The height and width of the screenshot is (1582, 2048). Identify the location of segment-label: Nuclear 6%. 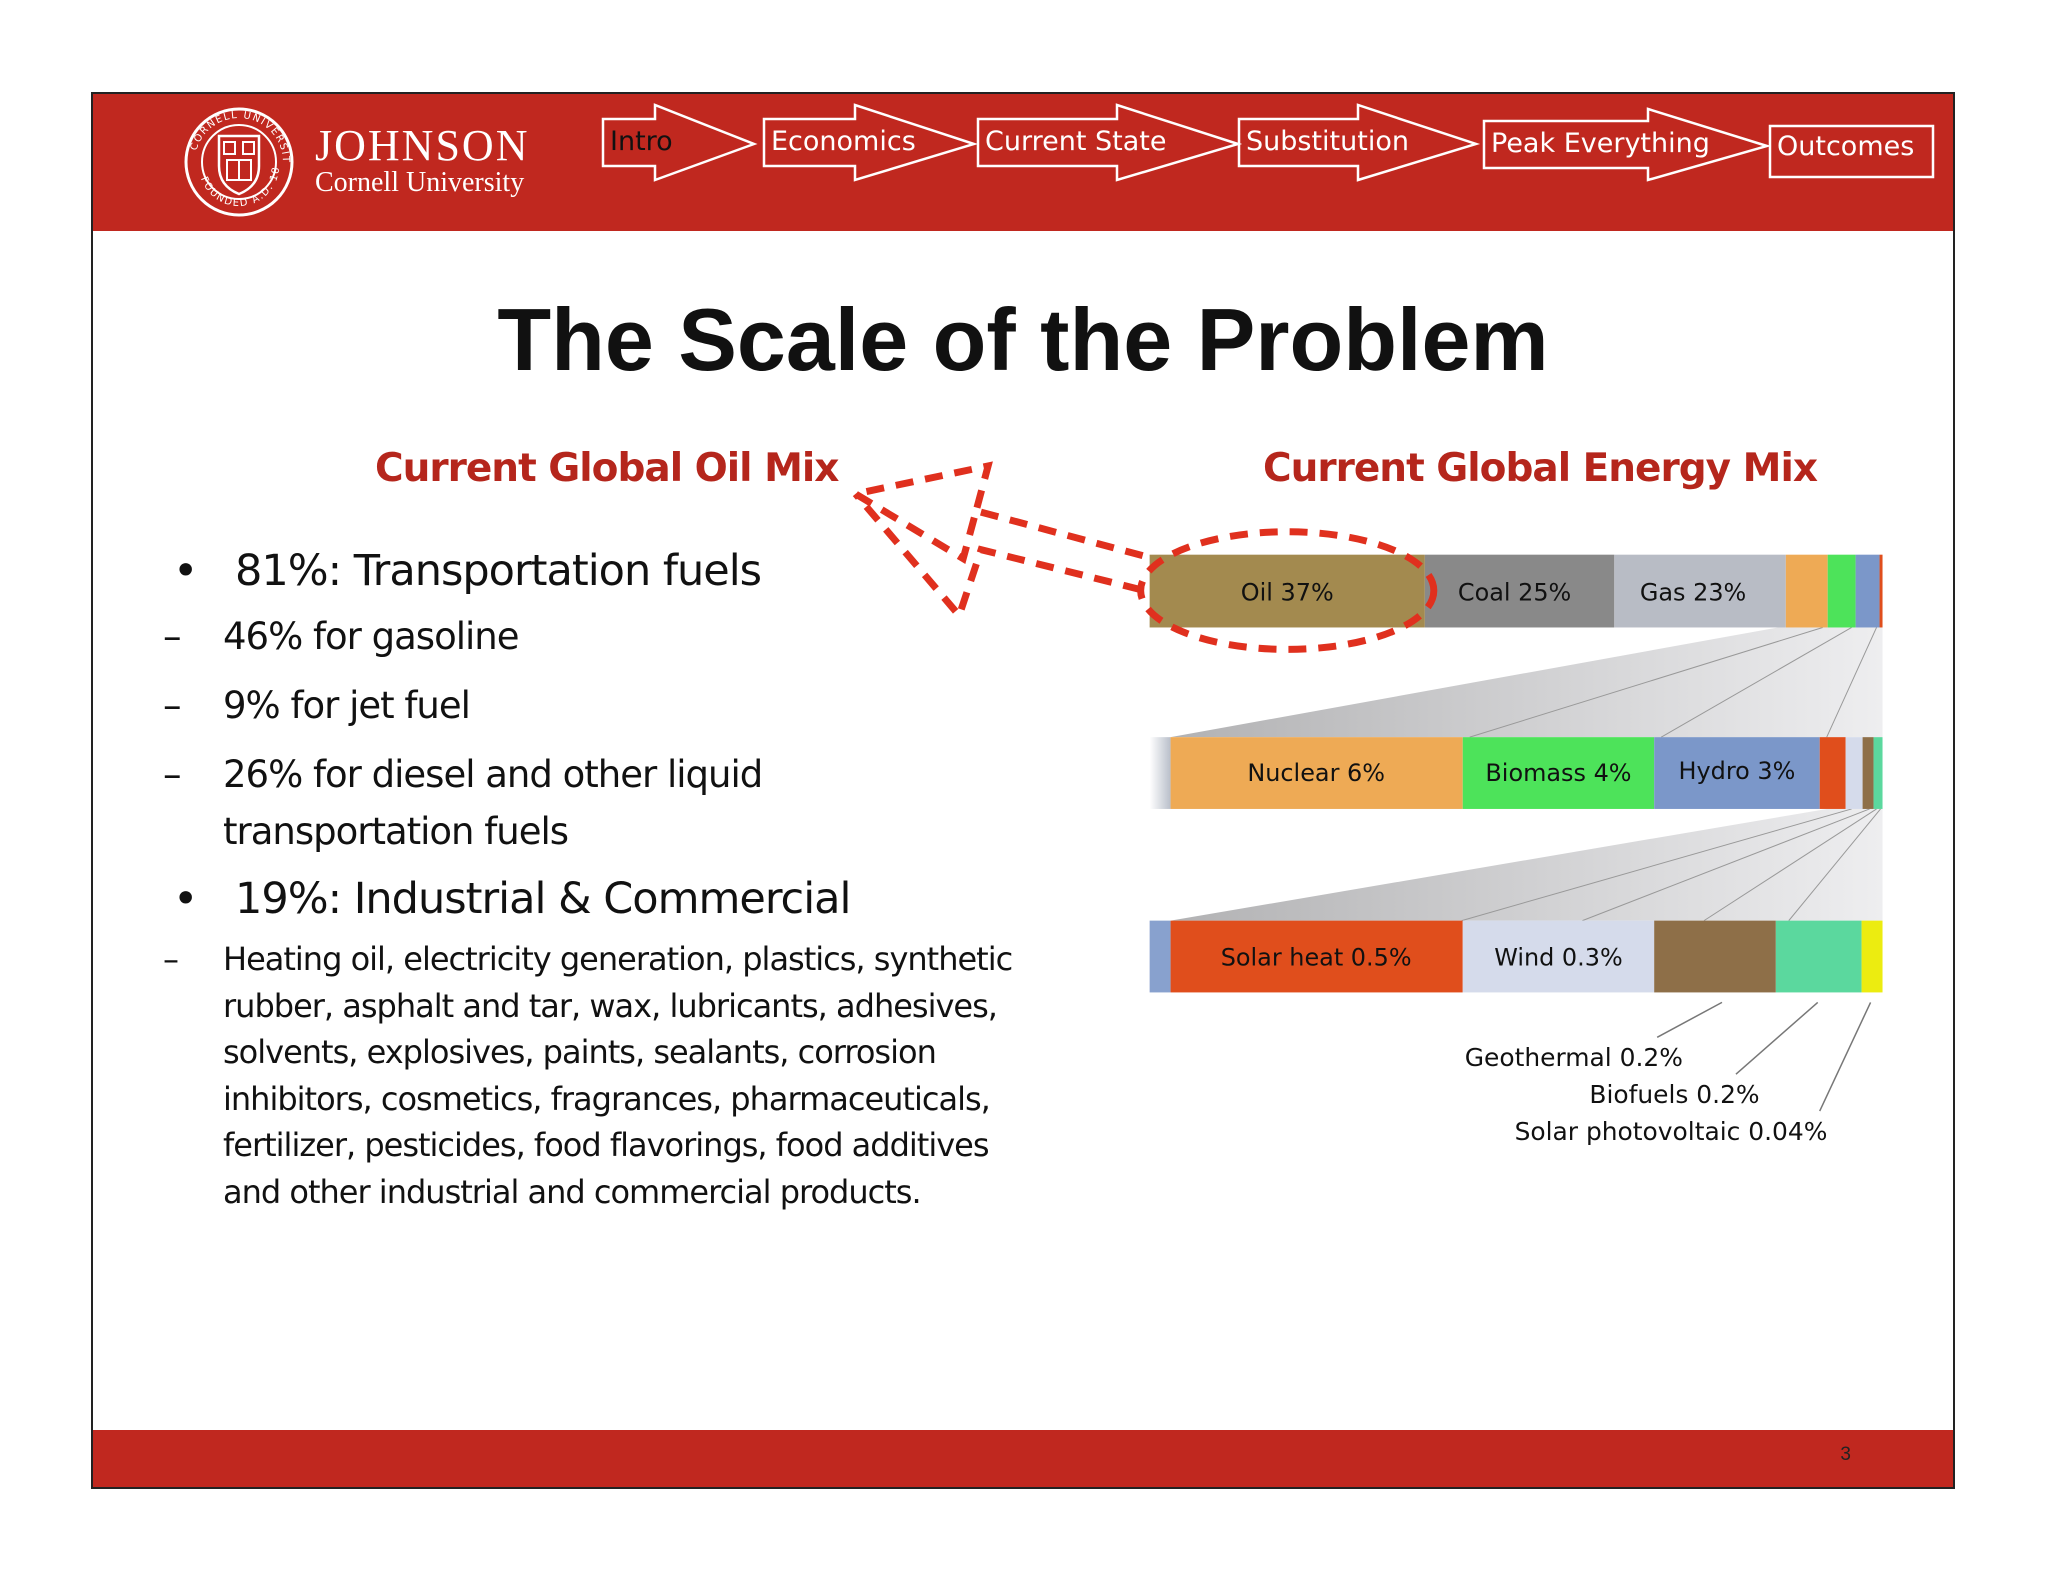
(1316, 773).